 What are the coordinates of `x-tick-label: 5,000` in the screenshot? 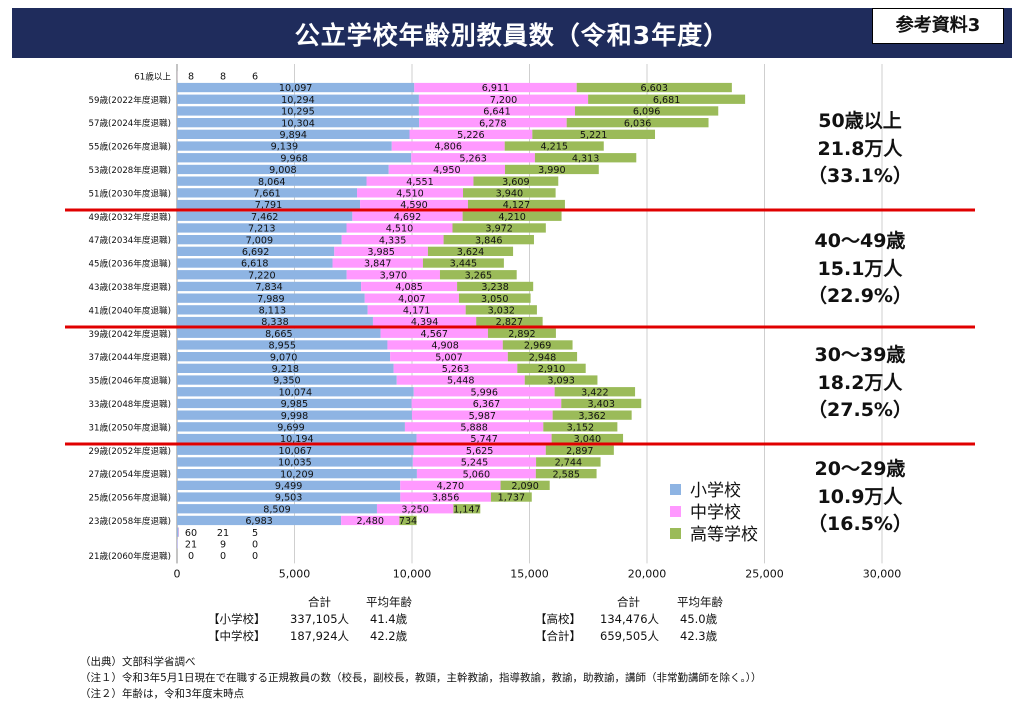 It's located at (295, 573).